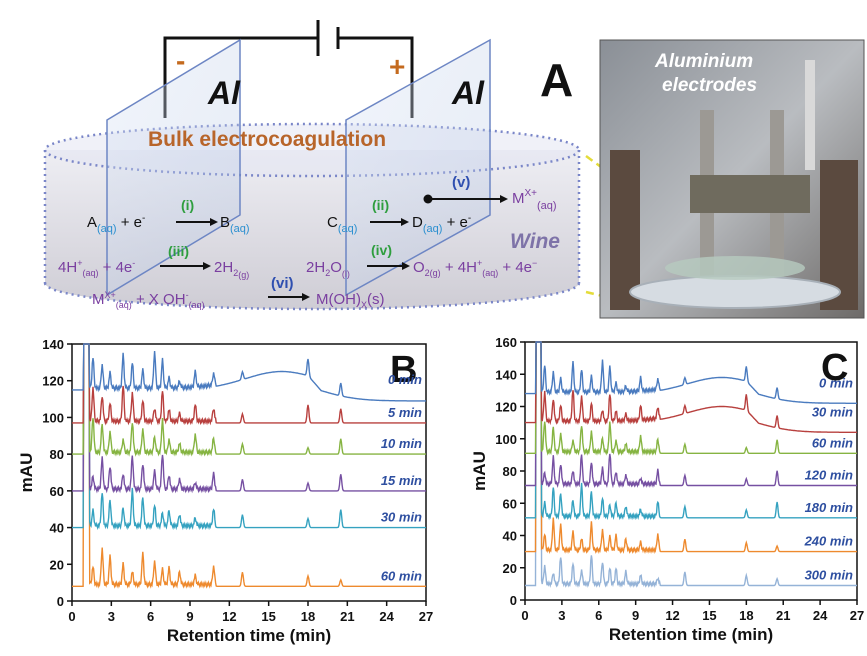 Image resolution: width=867 pixels, height=656 pixels. I want to click on vessel-bottom-rim, so click(312, 296).